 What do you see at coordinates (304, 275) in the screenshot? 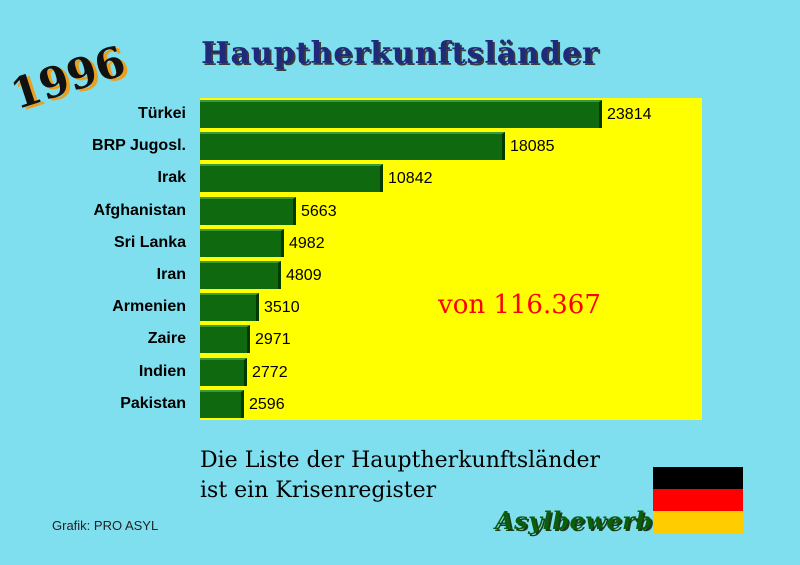
I see `value-label: 4809` at bounding box center [304, 275].